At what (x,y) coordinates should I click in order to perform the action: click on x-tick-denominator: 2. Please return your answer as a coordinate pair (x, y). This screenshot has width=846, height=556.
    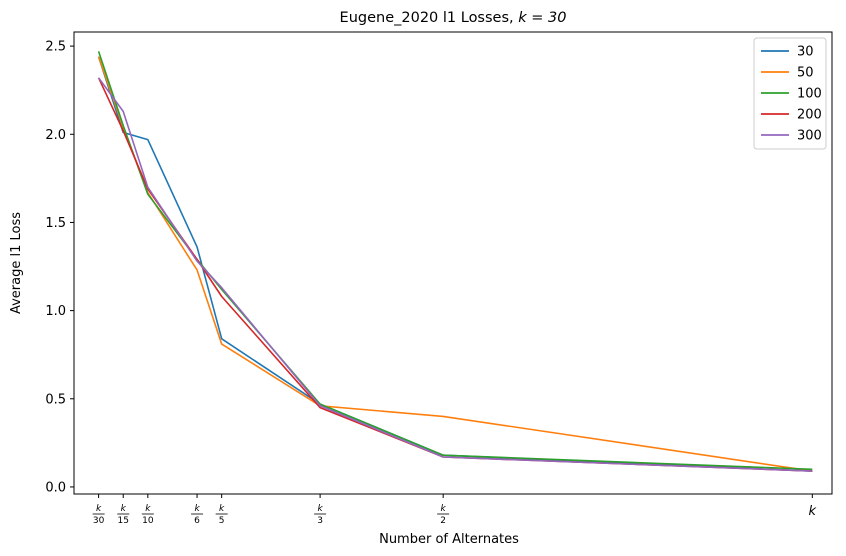
    Looking at the image, I should click on (443, 521).